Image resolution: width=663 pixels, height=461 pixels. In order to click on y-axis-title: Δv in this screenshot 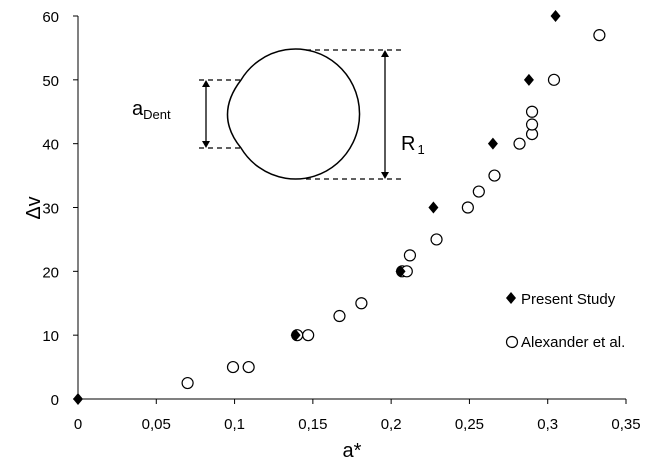, I will do `click(34, 207)`.